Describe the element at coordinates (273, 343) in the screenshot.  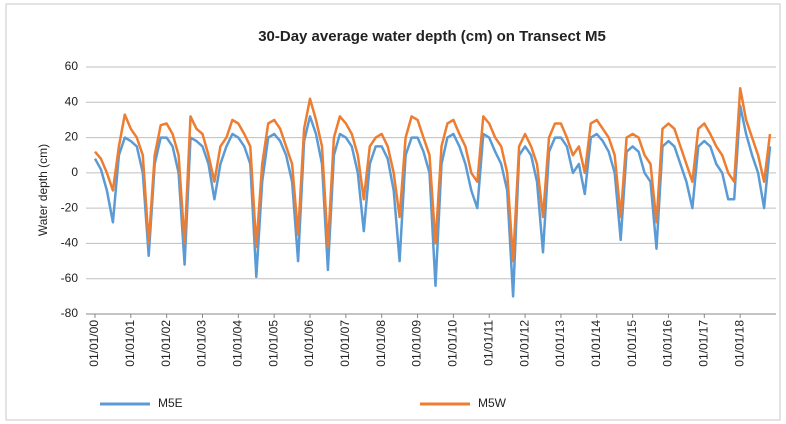
I see `x-tick-label: 01/01/05` at that location.